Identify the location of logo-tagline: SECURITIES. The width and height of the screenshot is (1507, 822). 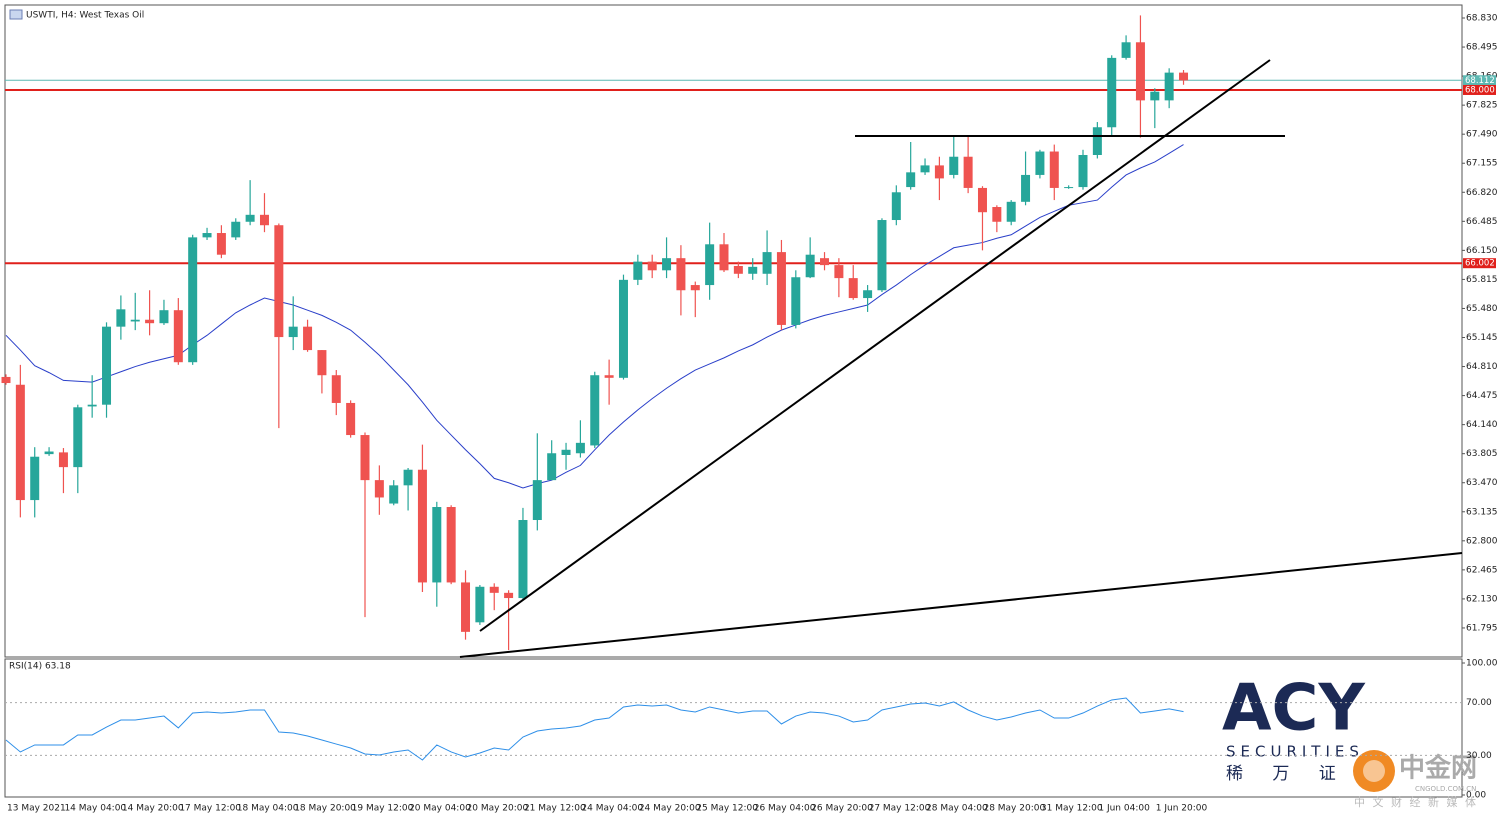
(1295, 752).